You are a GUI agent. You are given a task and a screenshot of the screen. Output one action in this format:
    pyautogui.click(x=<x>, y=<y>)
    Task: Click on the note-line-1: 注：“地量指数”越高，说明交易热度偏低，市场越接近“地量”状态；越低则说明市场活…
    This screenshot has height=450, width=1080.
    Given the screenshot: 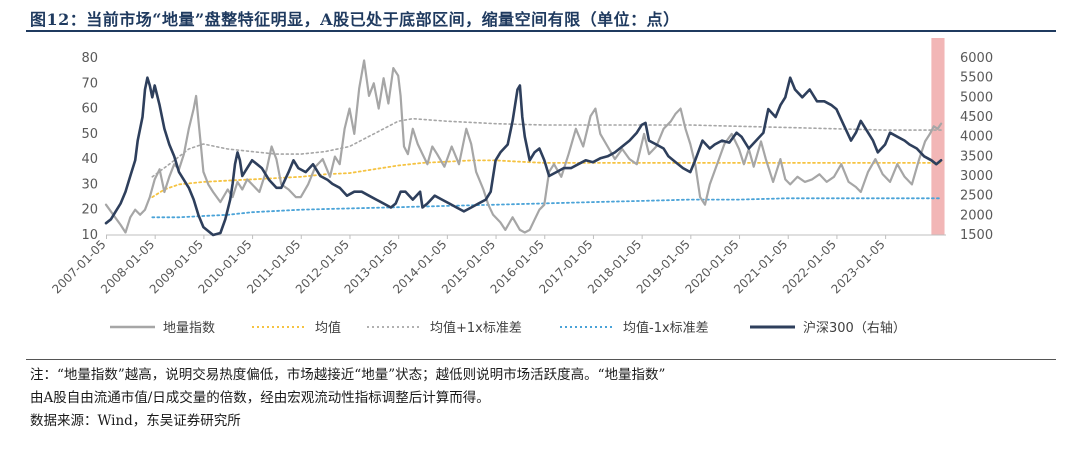 What is the action you would take?
    pyautogui.click(x=348, y=375)
    